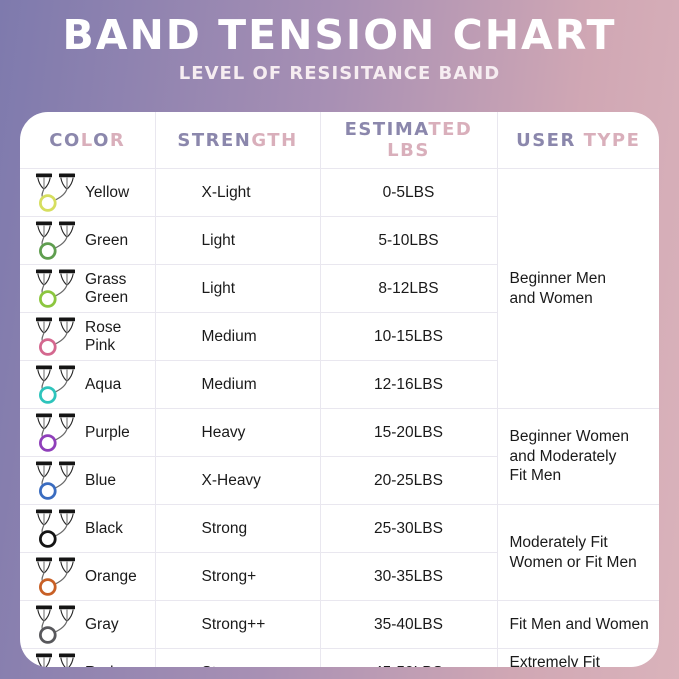  What do you see at coordinates (103, 384) in the screenshot?
I see `band-color-name: Aqua` at bounding box center [103, 384].